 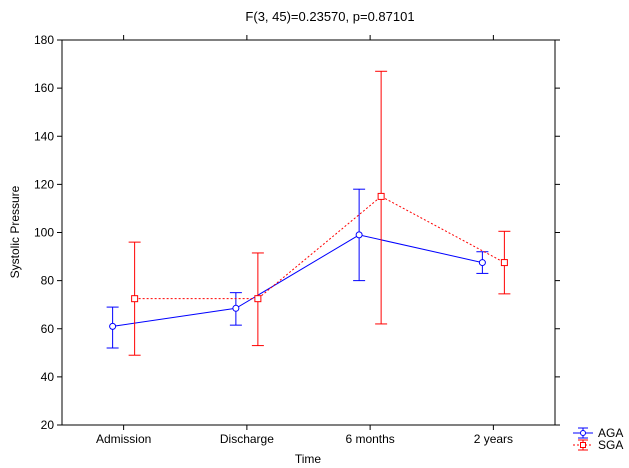 I want to click on y-tick-label: 80, so click(x=48, y=281).